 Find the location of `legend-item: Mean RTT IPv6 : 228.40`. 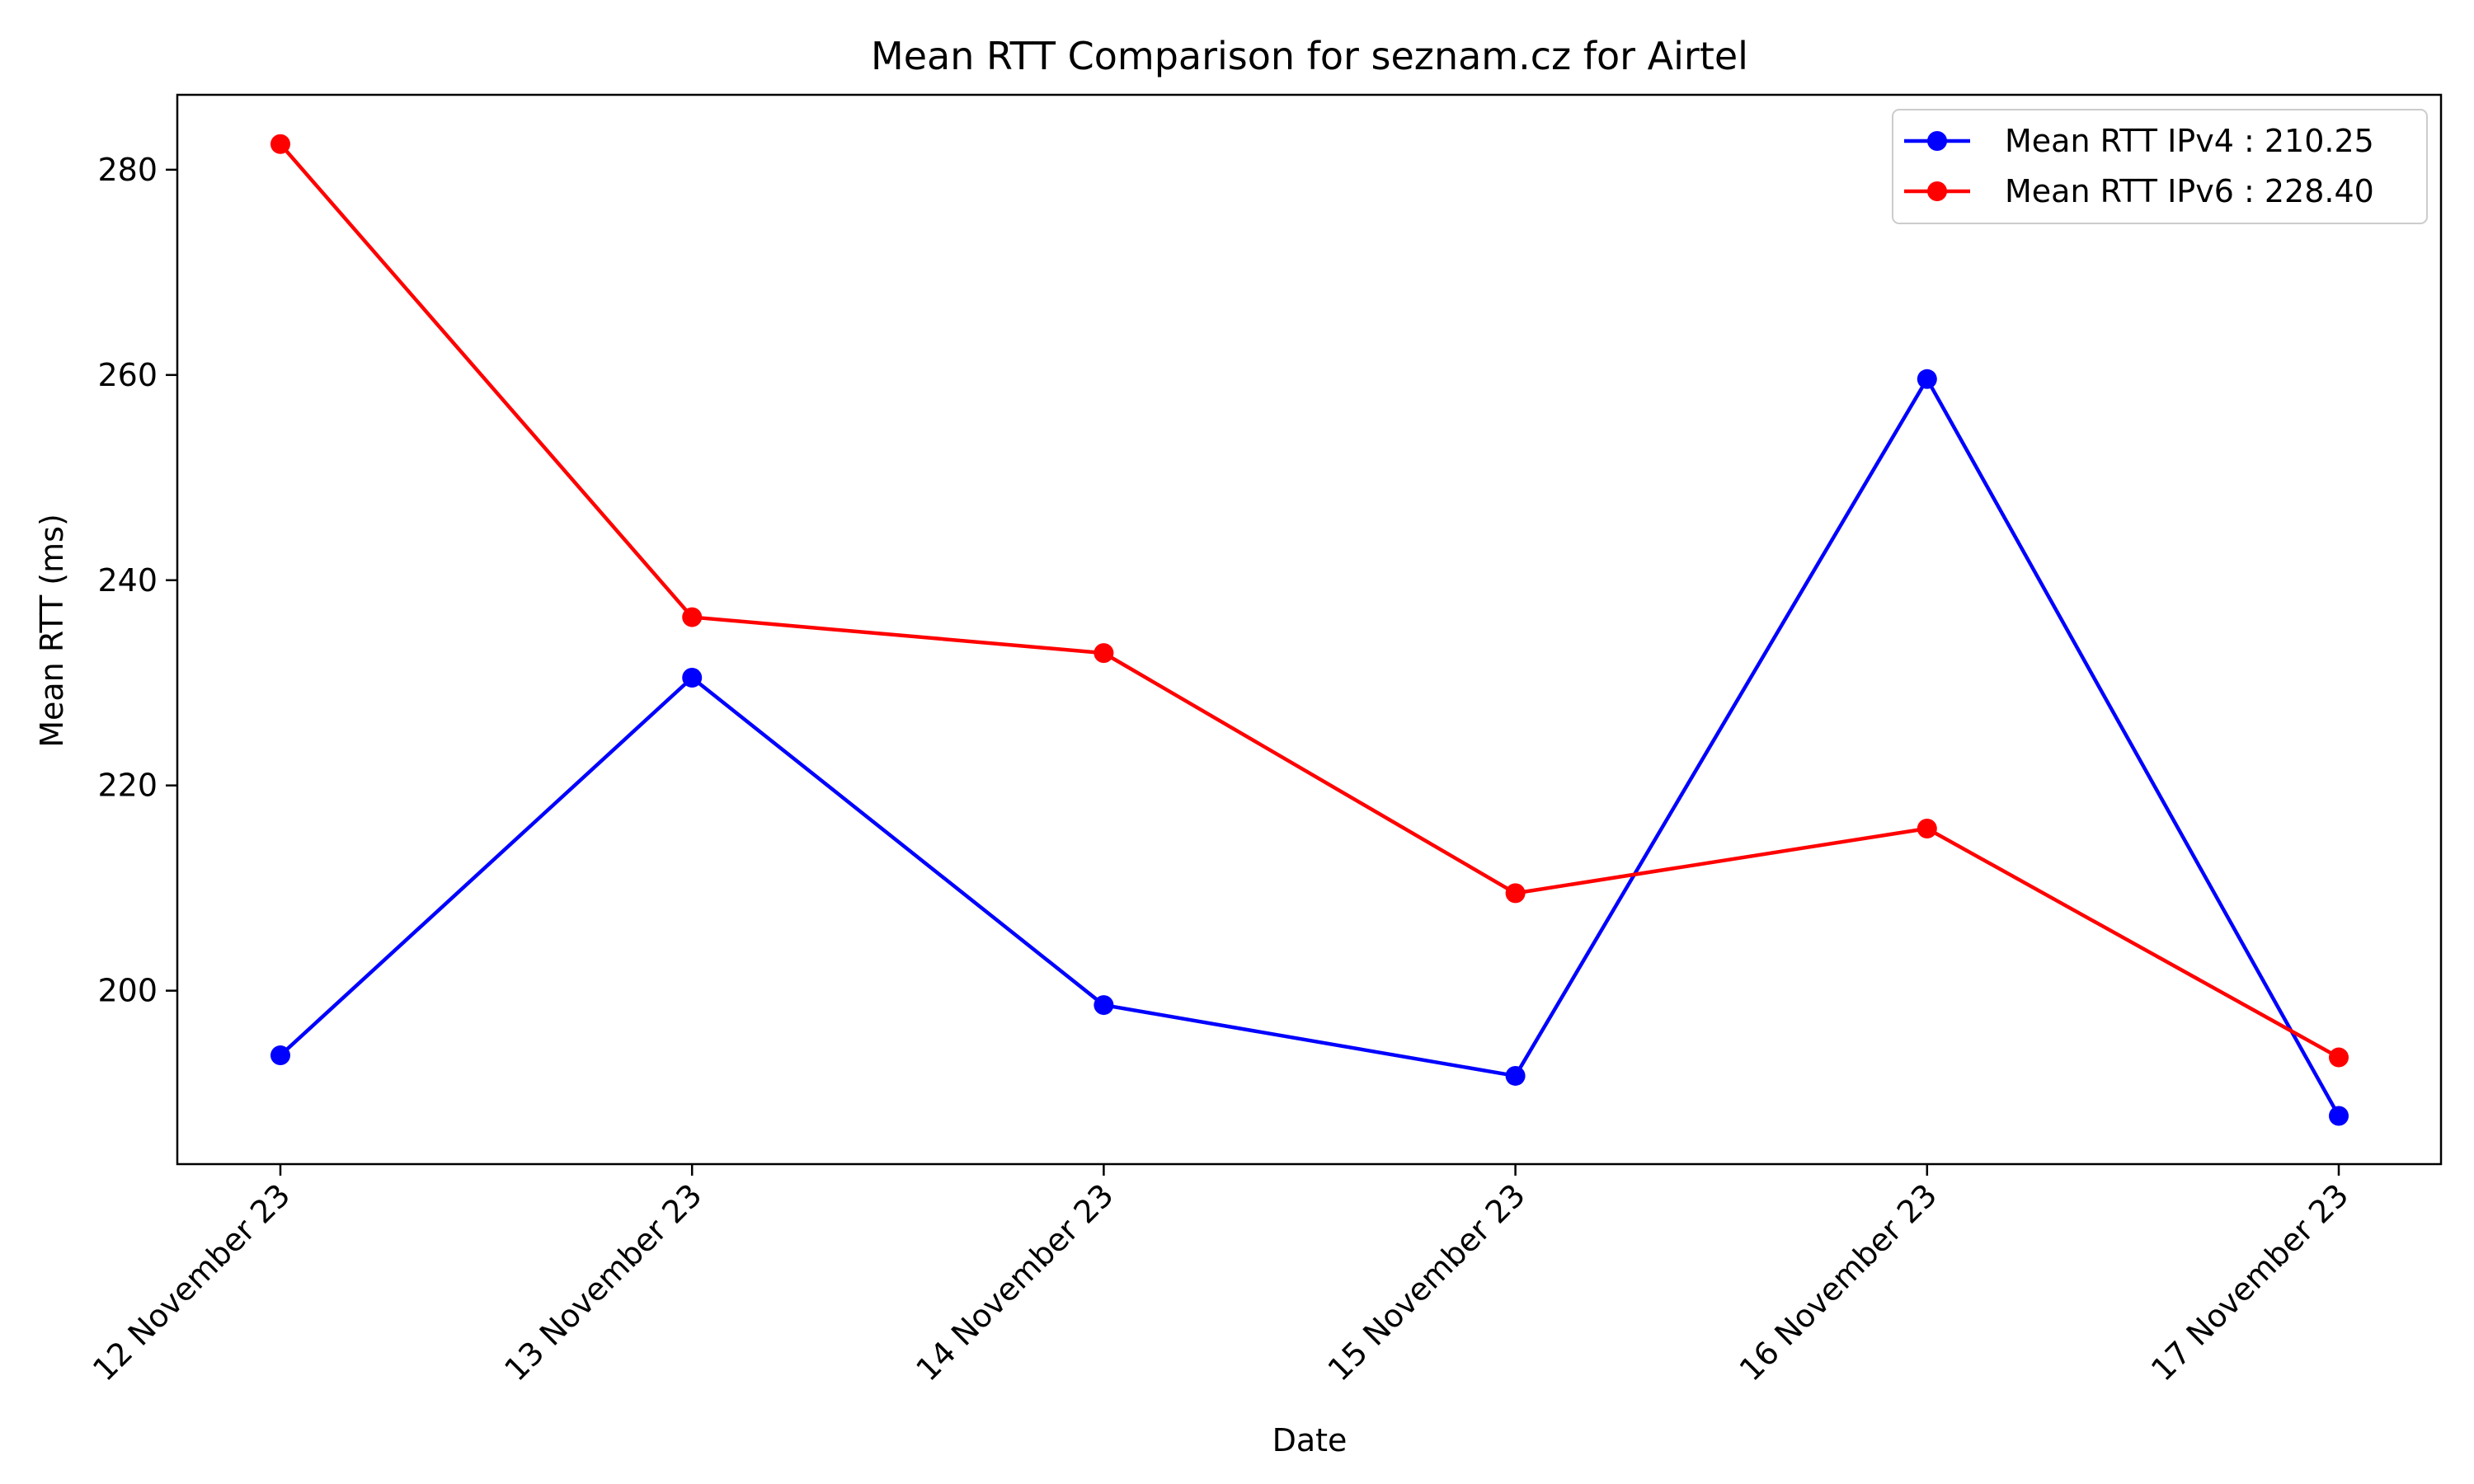

legend-item: Mean RTT IPv6 : 228.40 is located at coordinates (2139, 191).